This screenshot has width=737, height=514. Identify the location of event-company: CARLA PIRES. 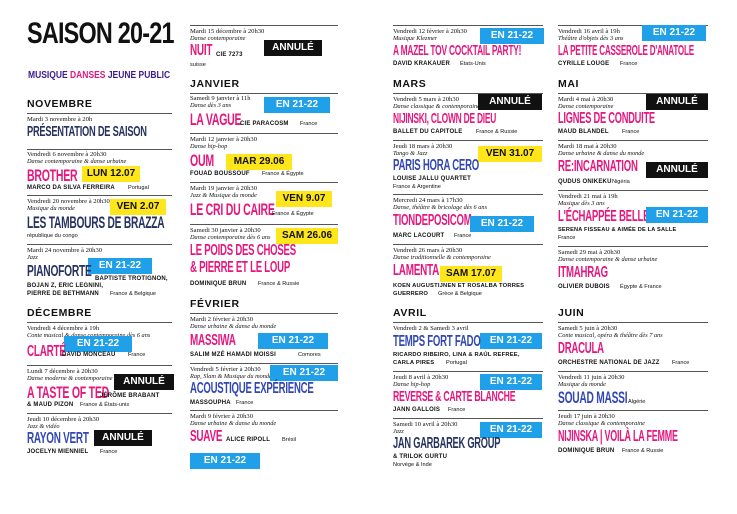
(414, 363).